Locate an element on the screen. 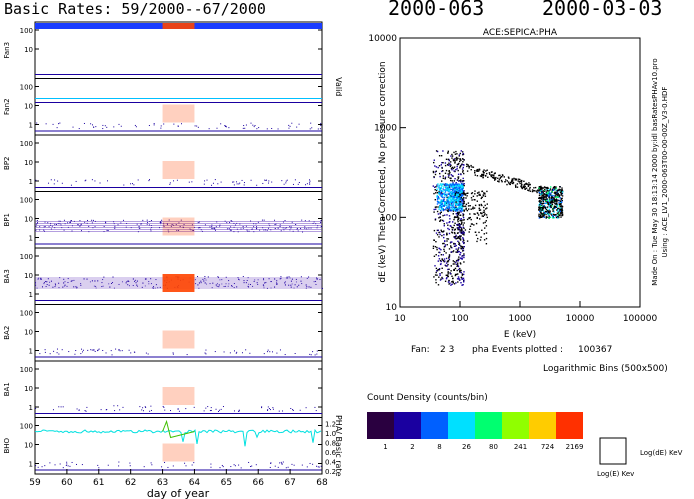  rates-right-label: Valid is located at coordinates (338, 86).